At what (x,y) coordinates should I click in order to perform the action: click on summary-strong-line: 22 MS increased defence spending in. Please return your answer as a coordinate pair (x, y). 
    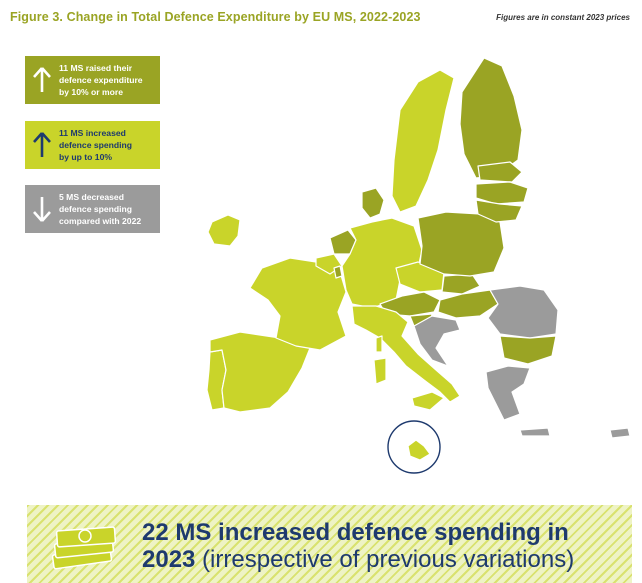
    Looking at the image, I should click on (355, 532).